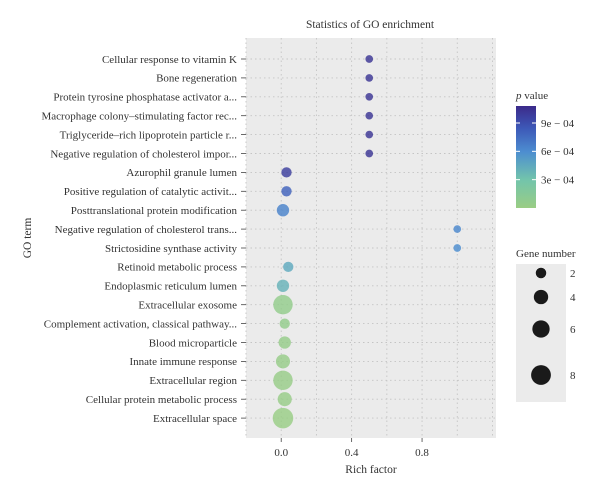 This screenshot has width=600, height=494. What do you see at coordinates (546, 254) in the screenshot?
I see `gene-number-legend-title: Gene number` at bounding box center [546, 254].